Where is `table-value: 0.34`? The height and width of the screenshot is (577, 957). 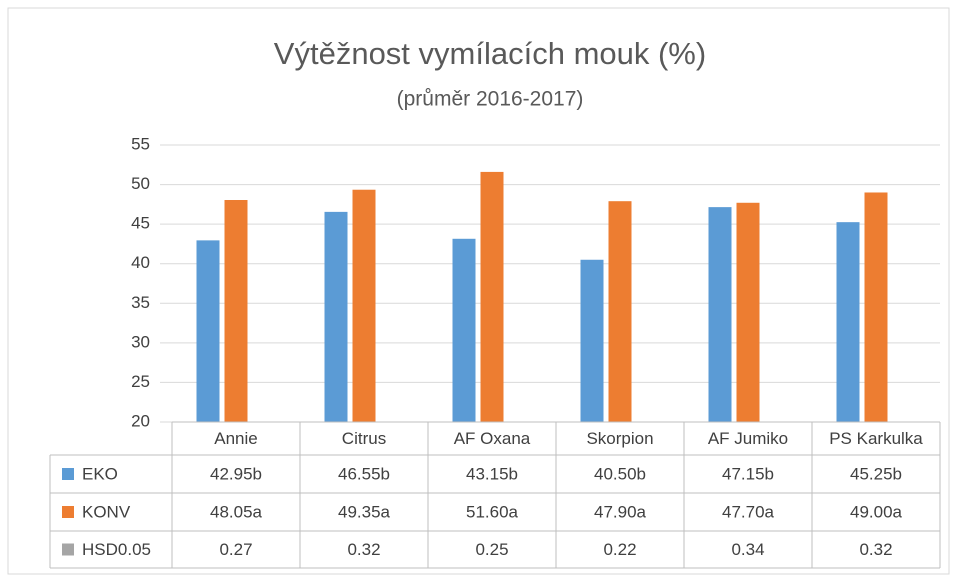
table-value: 0.34 is located at coordinates (747, 549).